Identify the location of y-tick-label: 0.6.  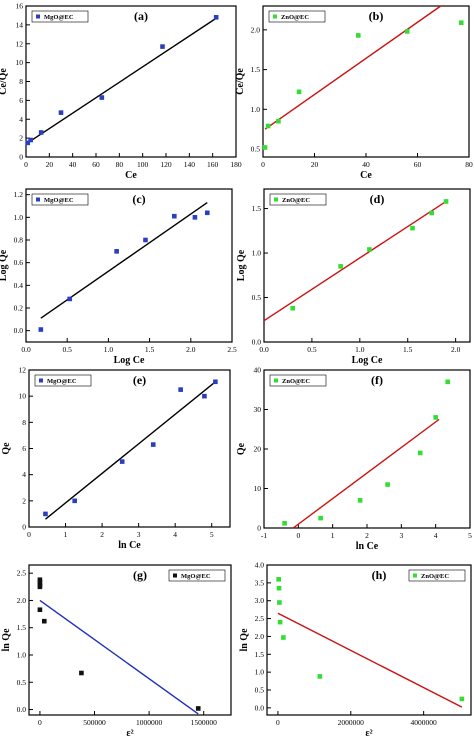
(19, 262).